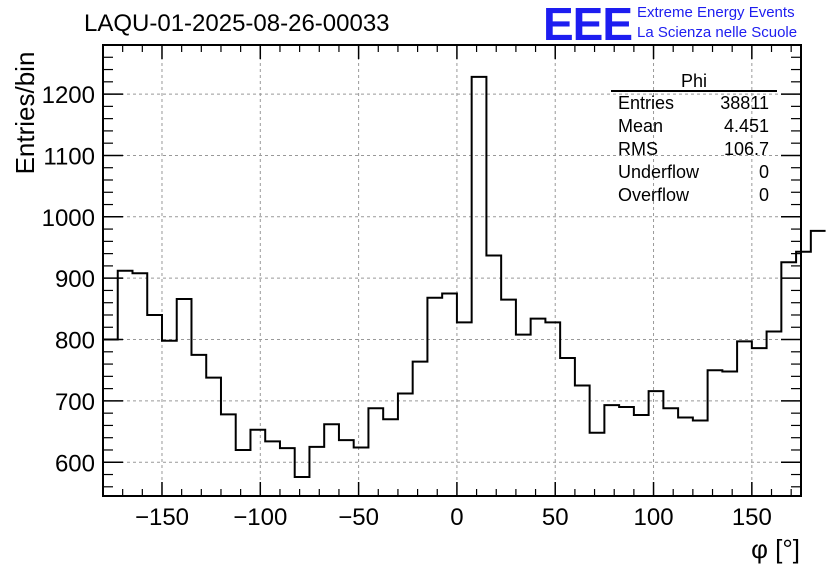 The width and height of the screenshot is (836, 572). I want to click on stats-label: Overflow, so click(654, 195).